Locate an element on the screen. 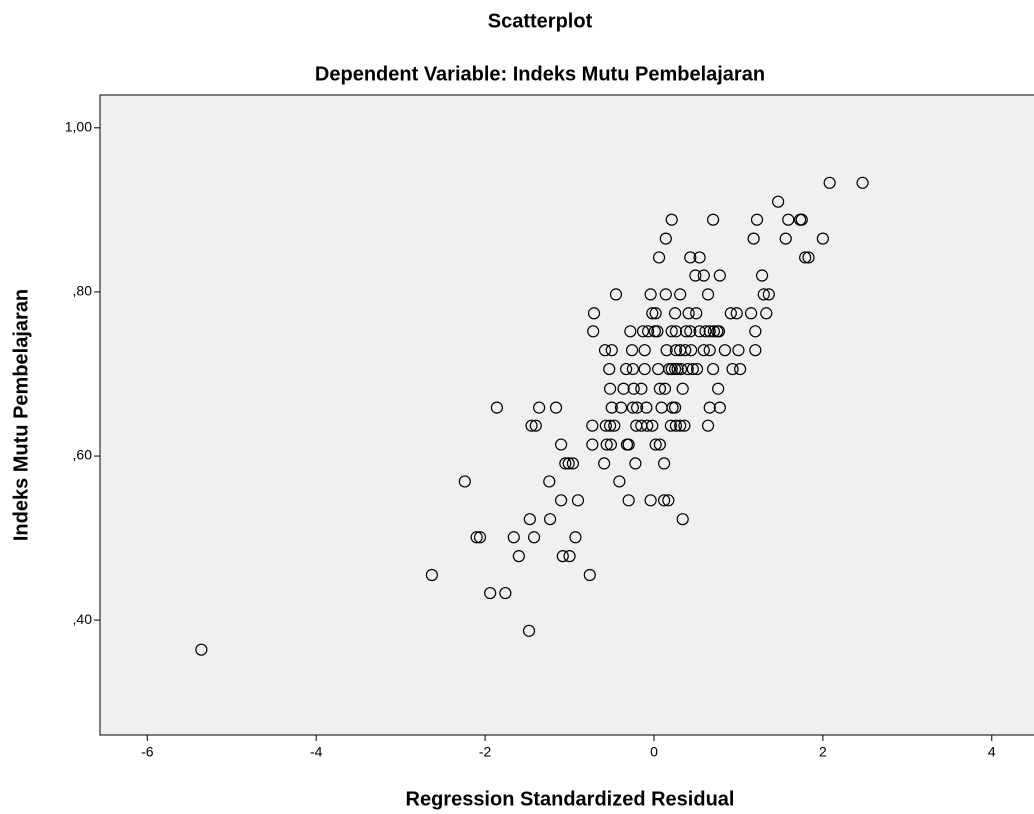 The width and height of the screenshot is (1034, 814). y-tick-label: 1,00 is located at coordinates (78, 127).